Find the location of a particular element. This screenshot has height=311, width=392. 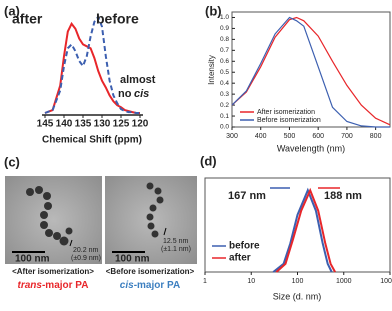

panel-label: (b) is located at coordinates (213, 10).